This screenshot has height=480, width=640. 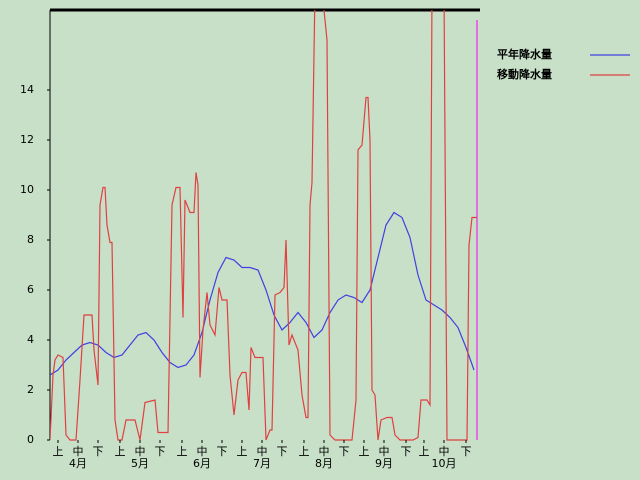 I want to click on month-label: 5月, so click(x=140, y=463).